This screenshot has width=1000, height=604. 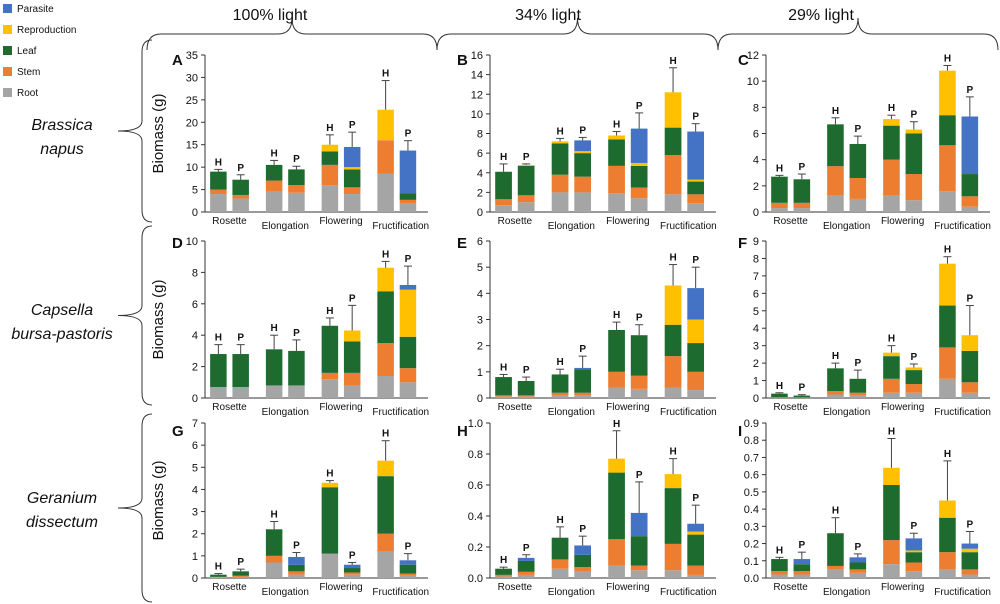 I want to click on panel-letter: G, so click(x=178, y=431).